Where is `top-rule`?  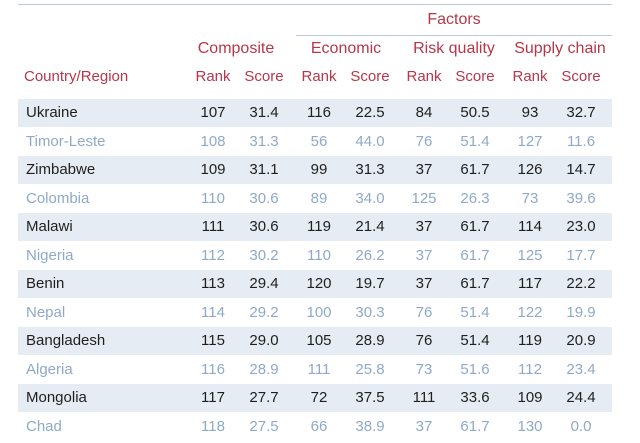
top-rule is located at coordinates (315, 4).